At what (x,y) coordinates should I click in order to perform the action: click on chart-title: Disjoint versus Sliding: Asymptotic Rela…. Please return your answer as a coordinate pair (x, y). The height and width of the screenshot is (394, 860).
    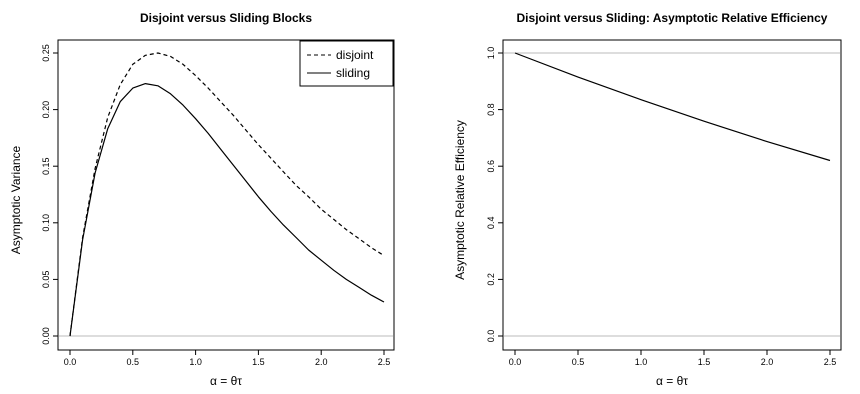
    Looking at the image, I should click on (672, 18).